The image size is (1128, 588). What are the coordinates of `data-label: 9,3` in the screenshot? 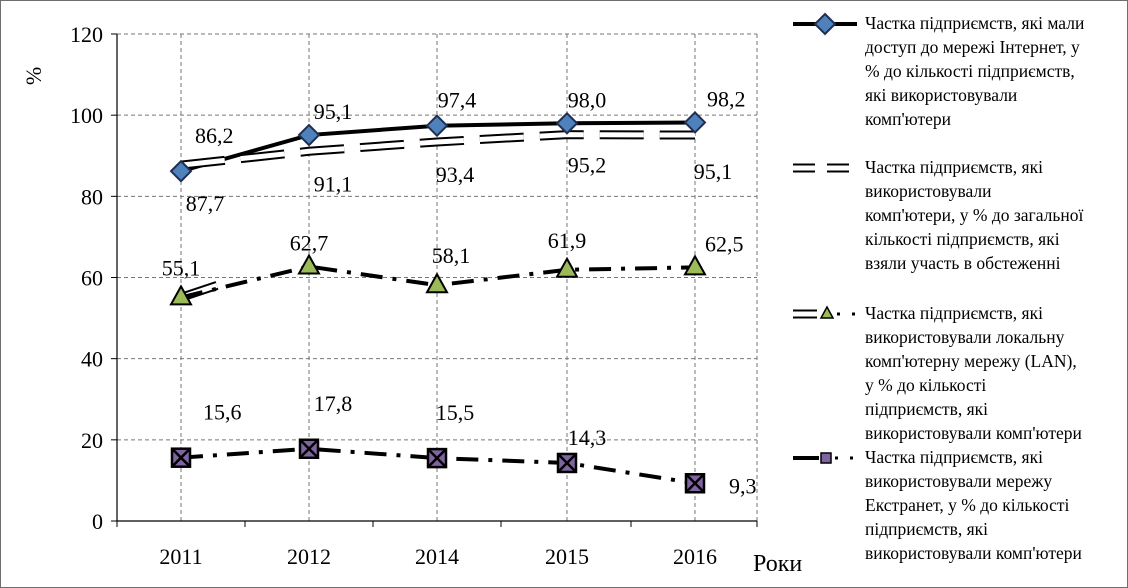 It's located at (743, 485).